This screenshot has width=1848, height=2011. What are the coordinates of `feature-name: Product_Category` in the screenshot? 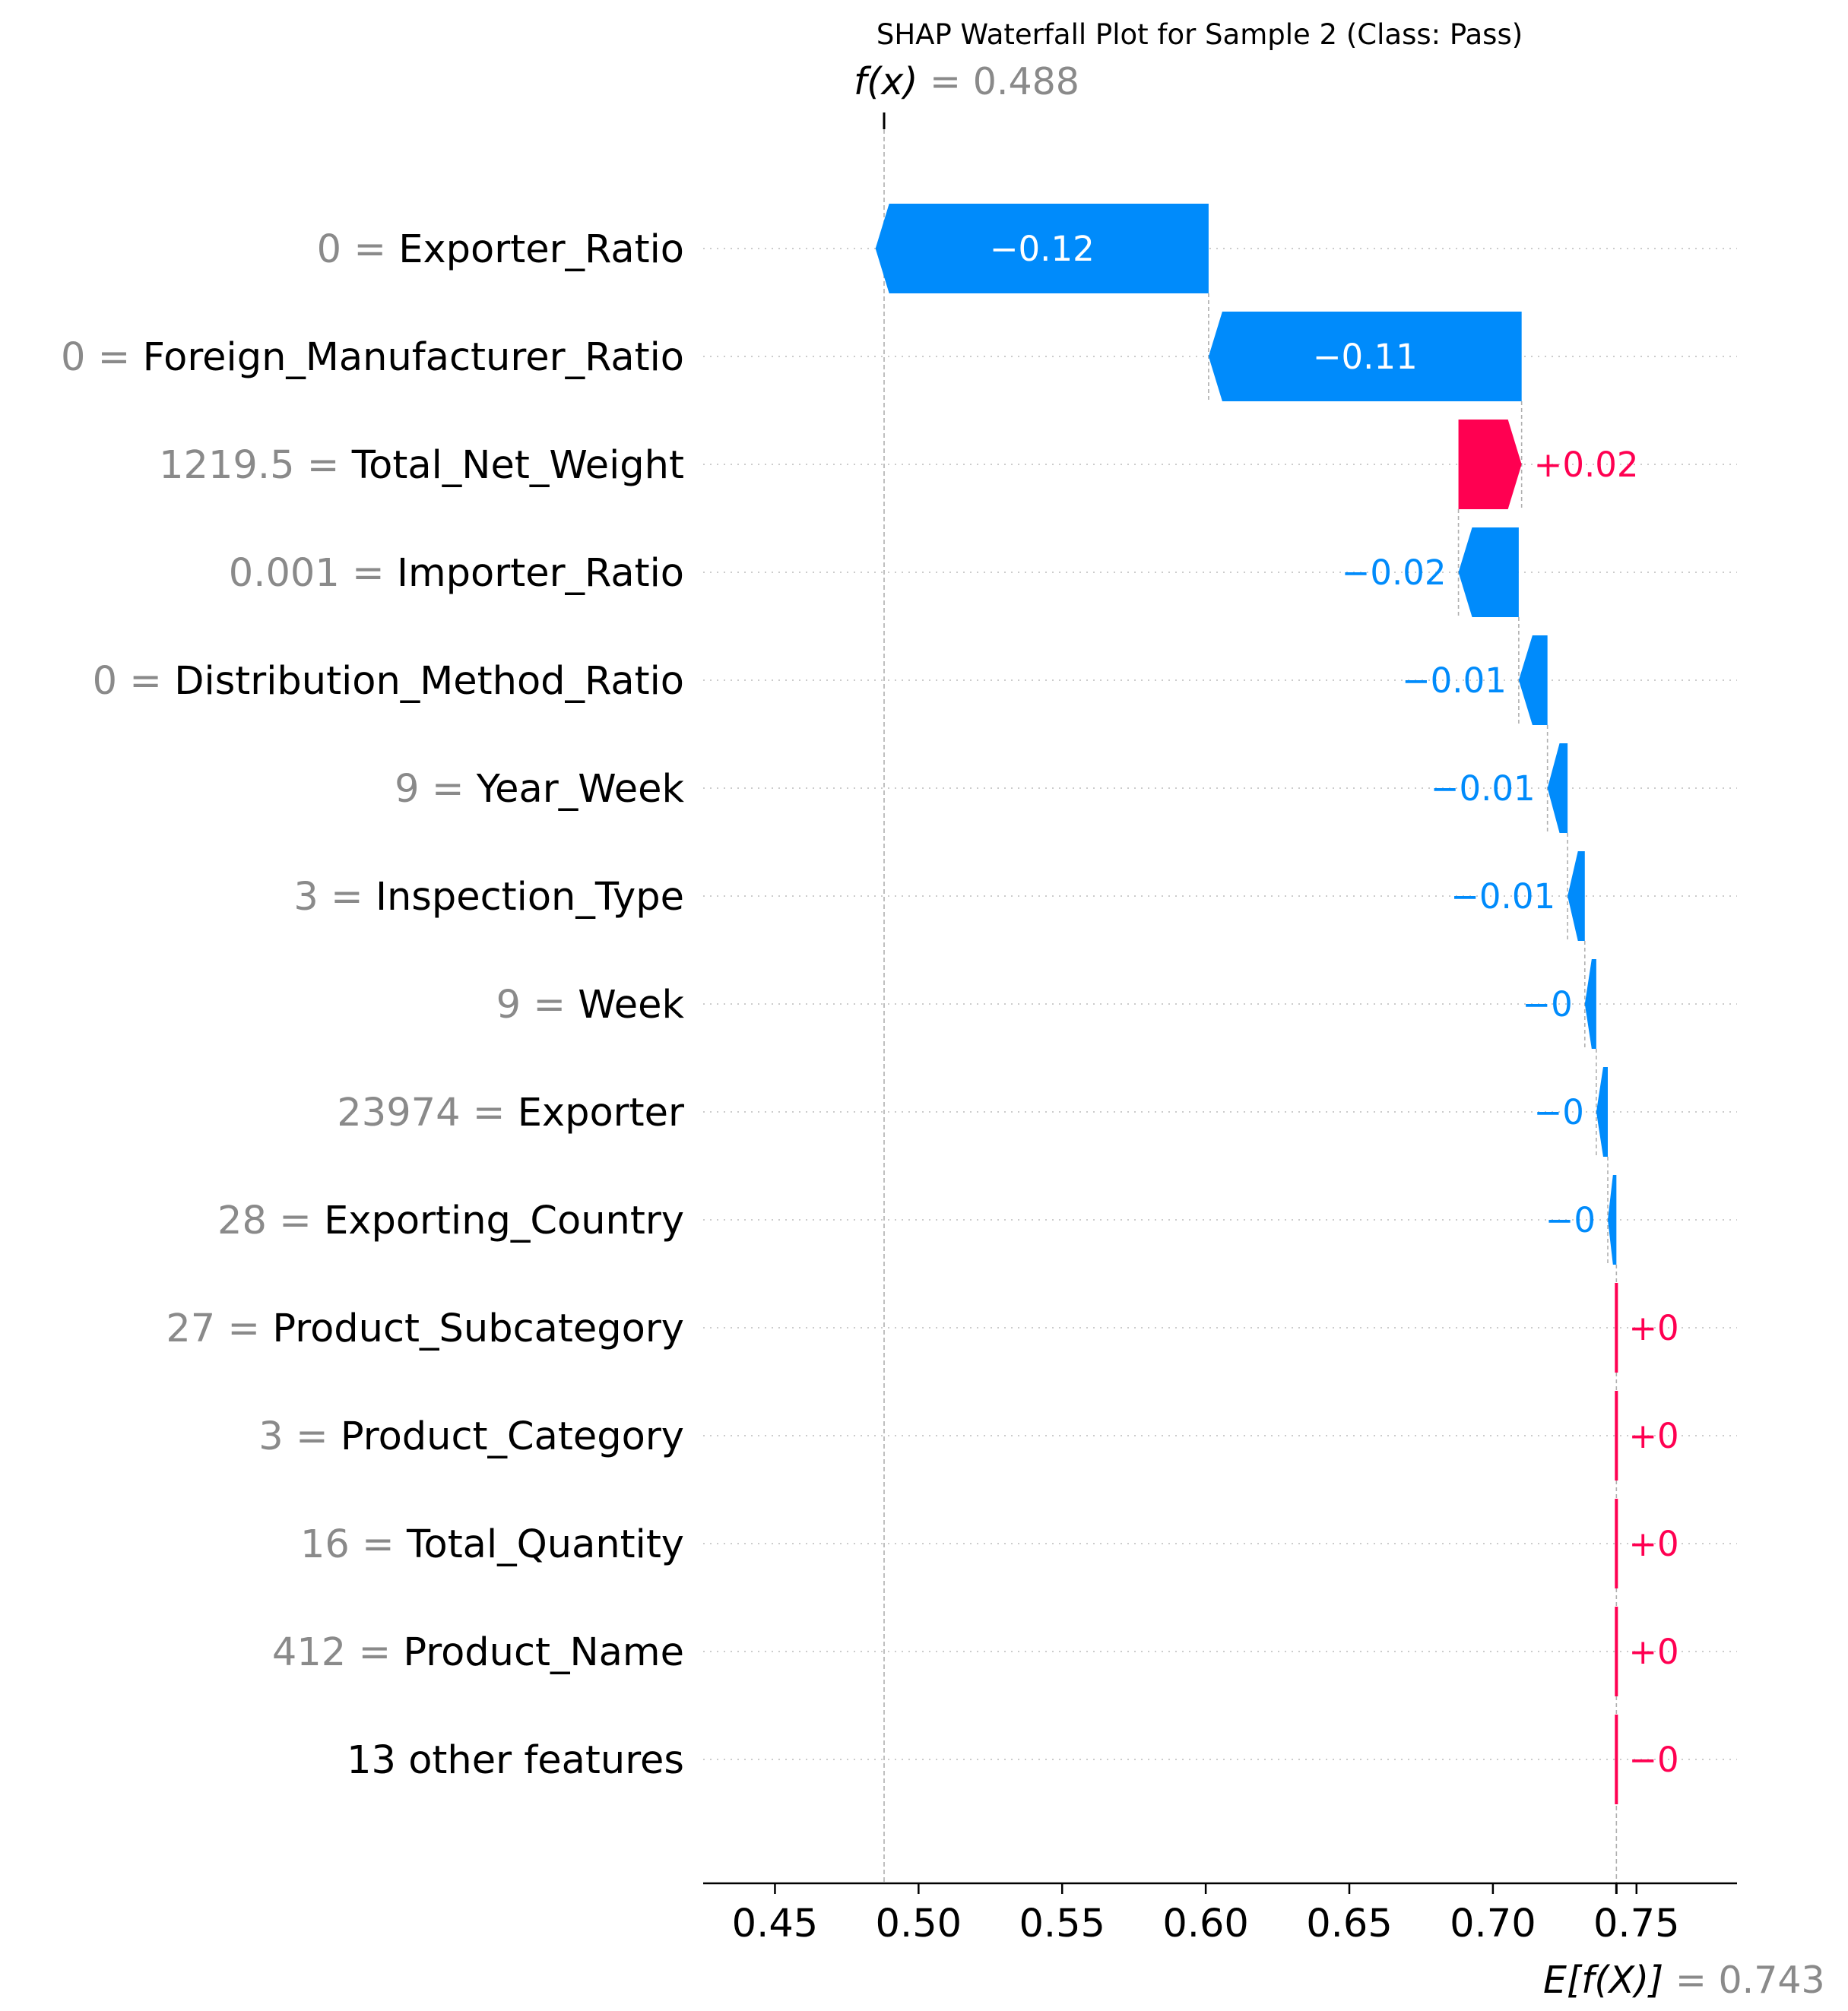 It's located at (512, 1436).